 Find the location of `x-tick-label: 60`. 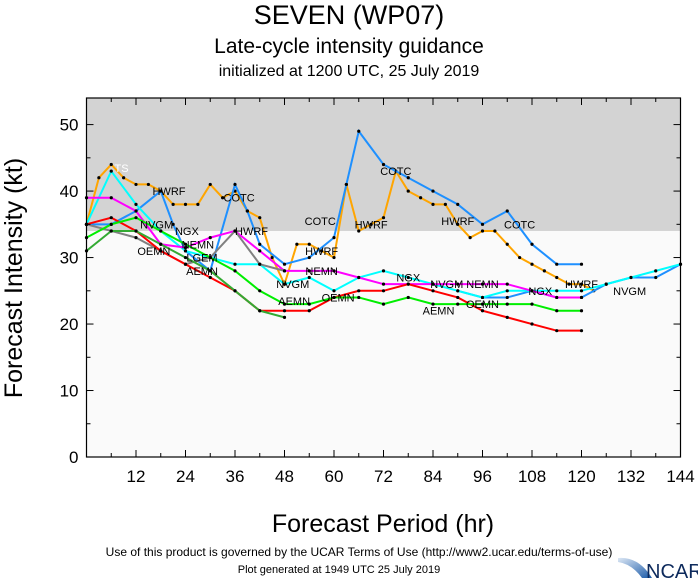

x-tick-label: 60 is located at coordinates (334, 476).